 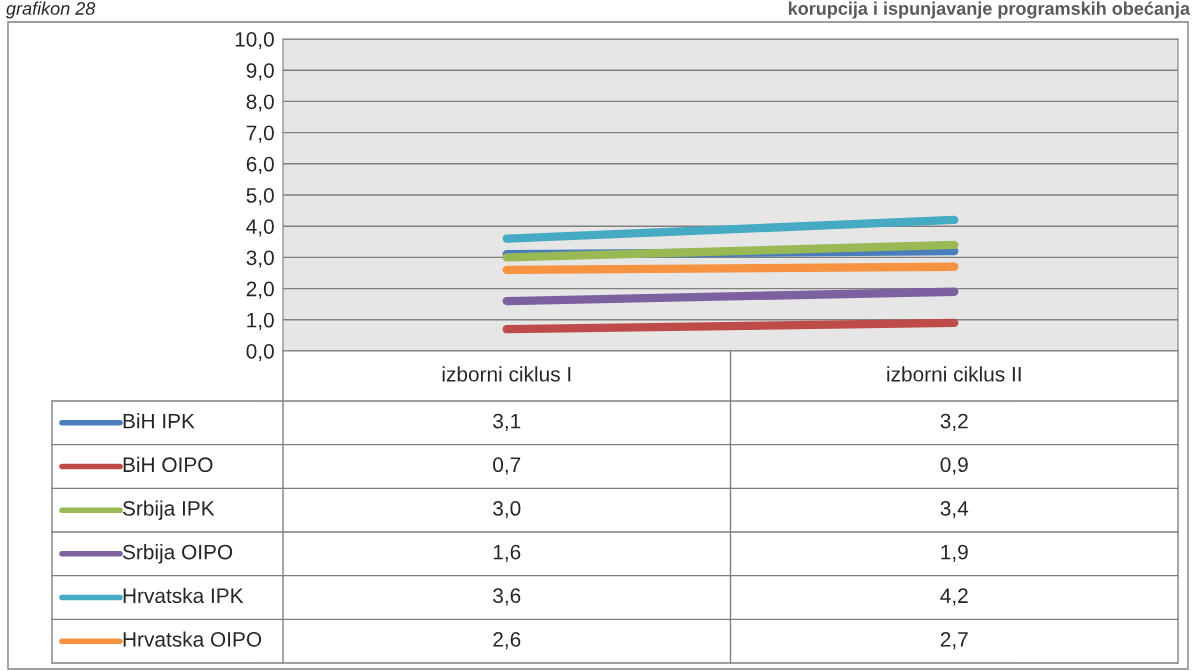 I want to click on legend-label: Hrvatska IPK, so click(x=183, y=595).